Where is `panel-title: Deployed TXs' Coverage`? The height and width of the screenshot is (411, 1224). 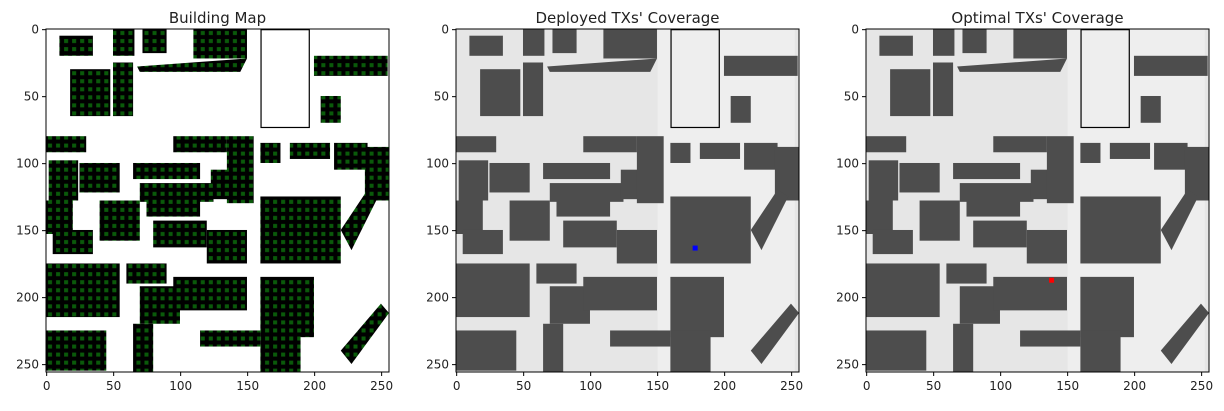 panel-title: Deployed TXs' Coverage is located at coordinates (627, 18).